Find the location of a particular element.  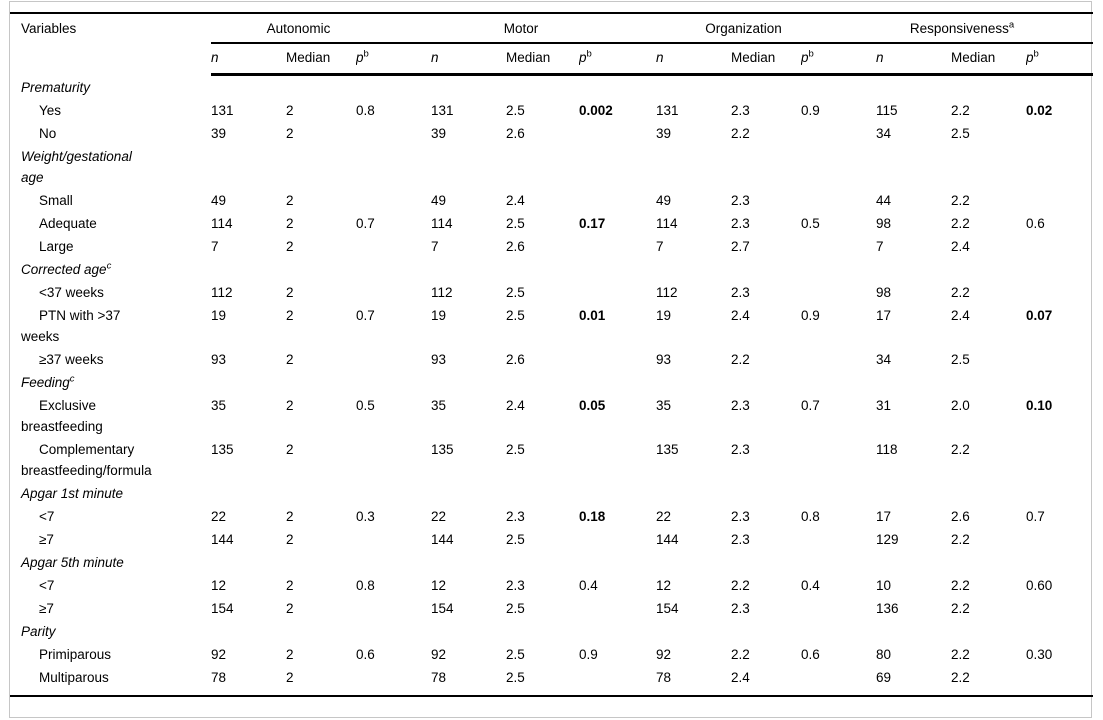

section-row: Feedingc is located at coordinates (551, 381).